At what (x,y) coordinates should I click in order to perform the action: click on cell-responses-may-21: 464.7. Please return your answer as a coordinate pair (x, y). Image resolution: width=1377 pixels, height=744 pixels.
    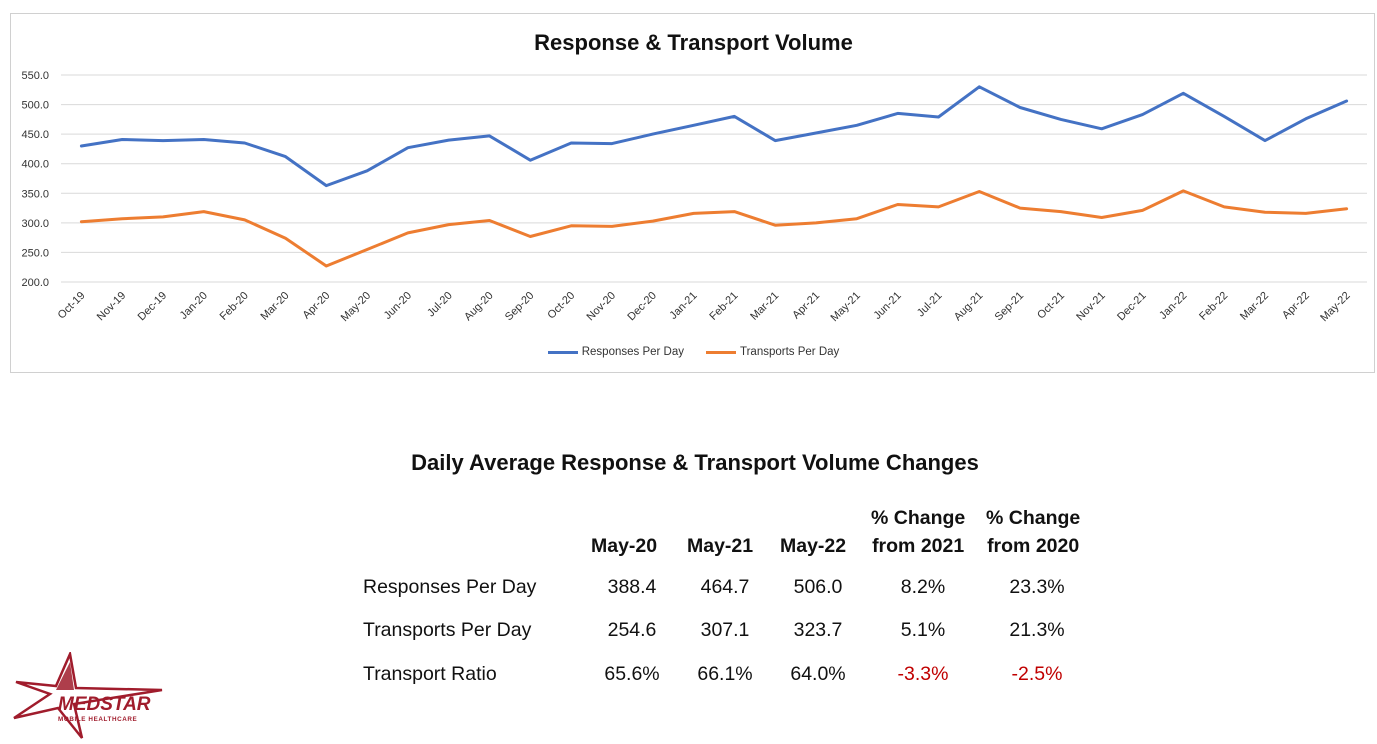
    Looking at the image, I should click on (725, 587).